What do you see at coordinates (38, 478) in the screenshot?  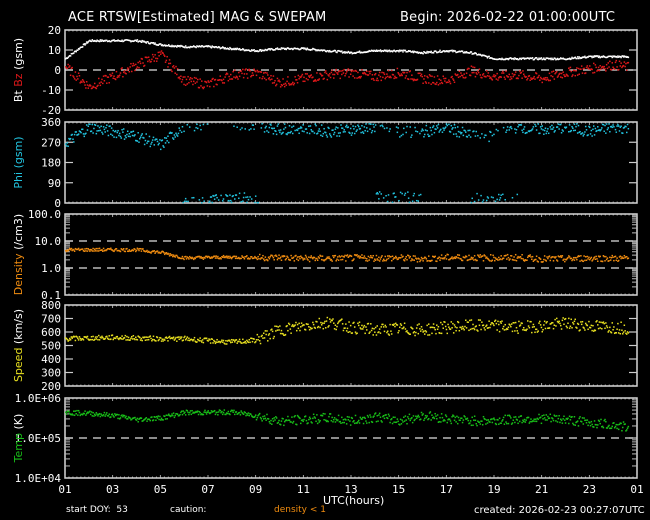 I see `ytick-label: 1.0E+04` at bounding box center [38, 478].